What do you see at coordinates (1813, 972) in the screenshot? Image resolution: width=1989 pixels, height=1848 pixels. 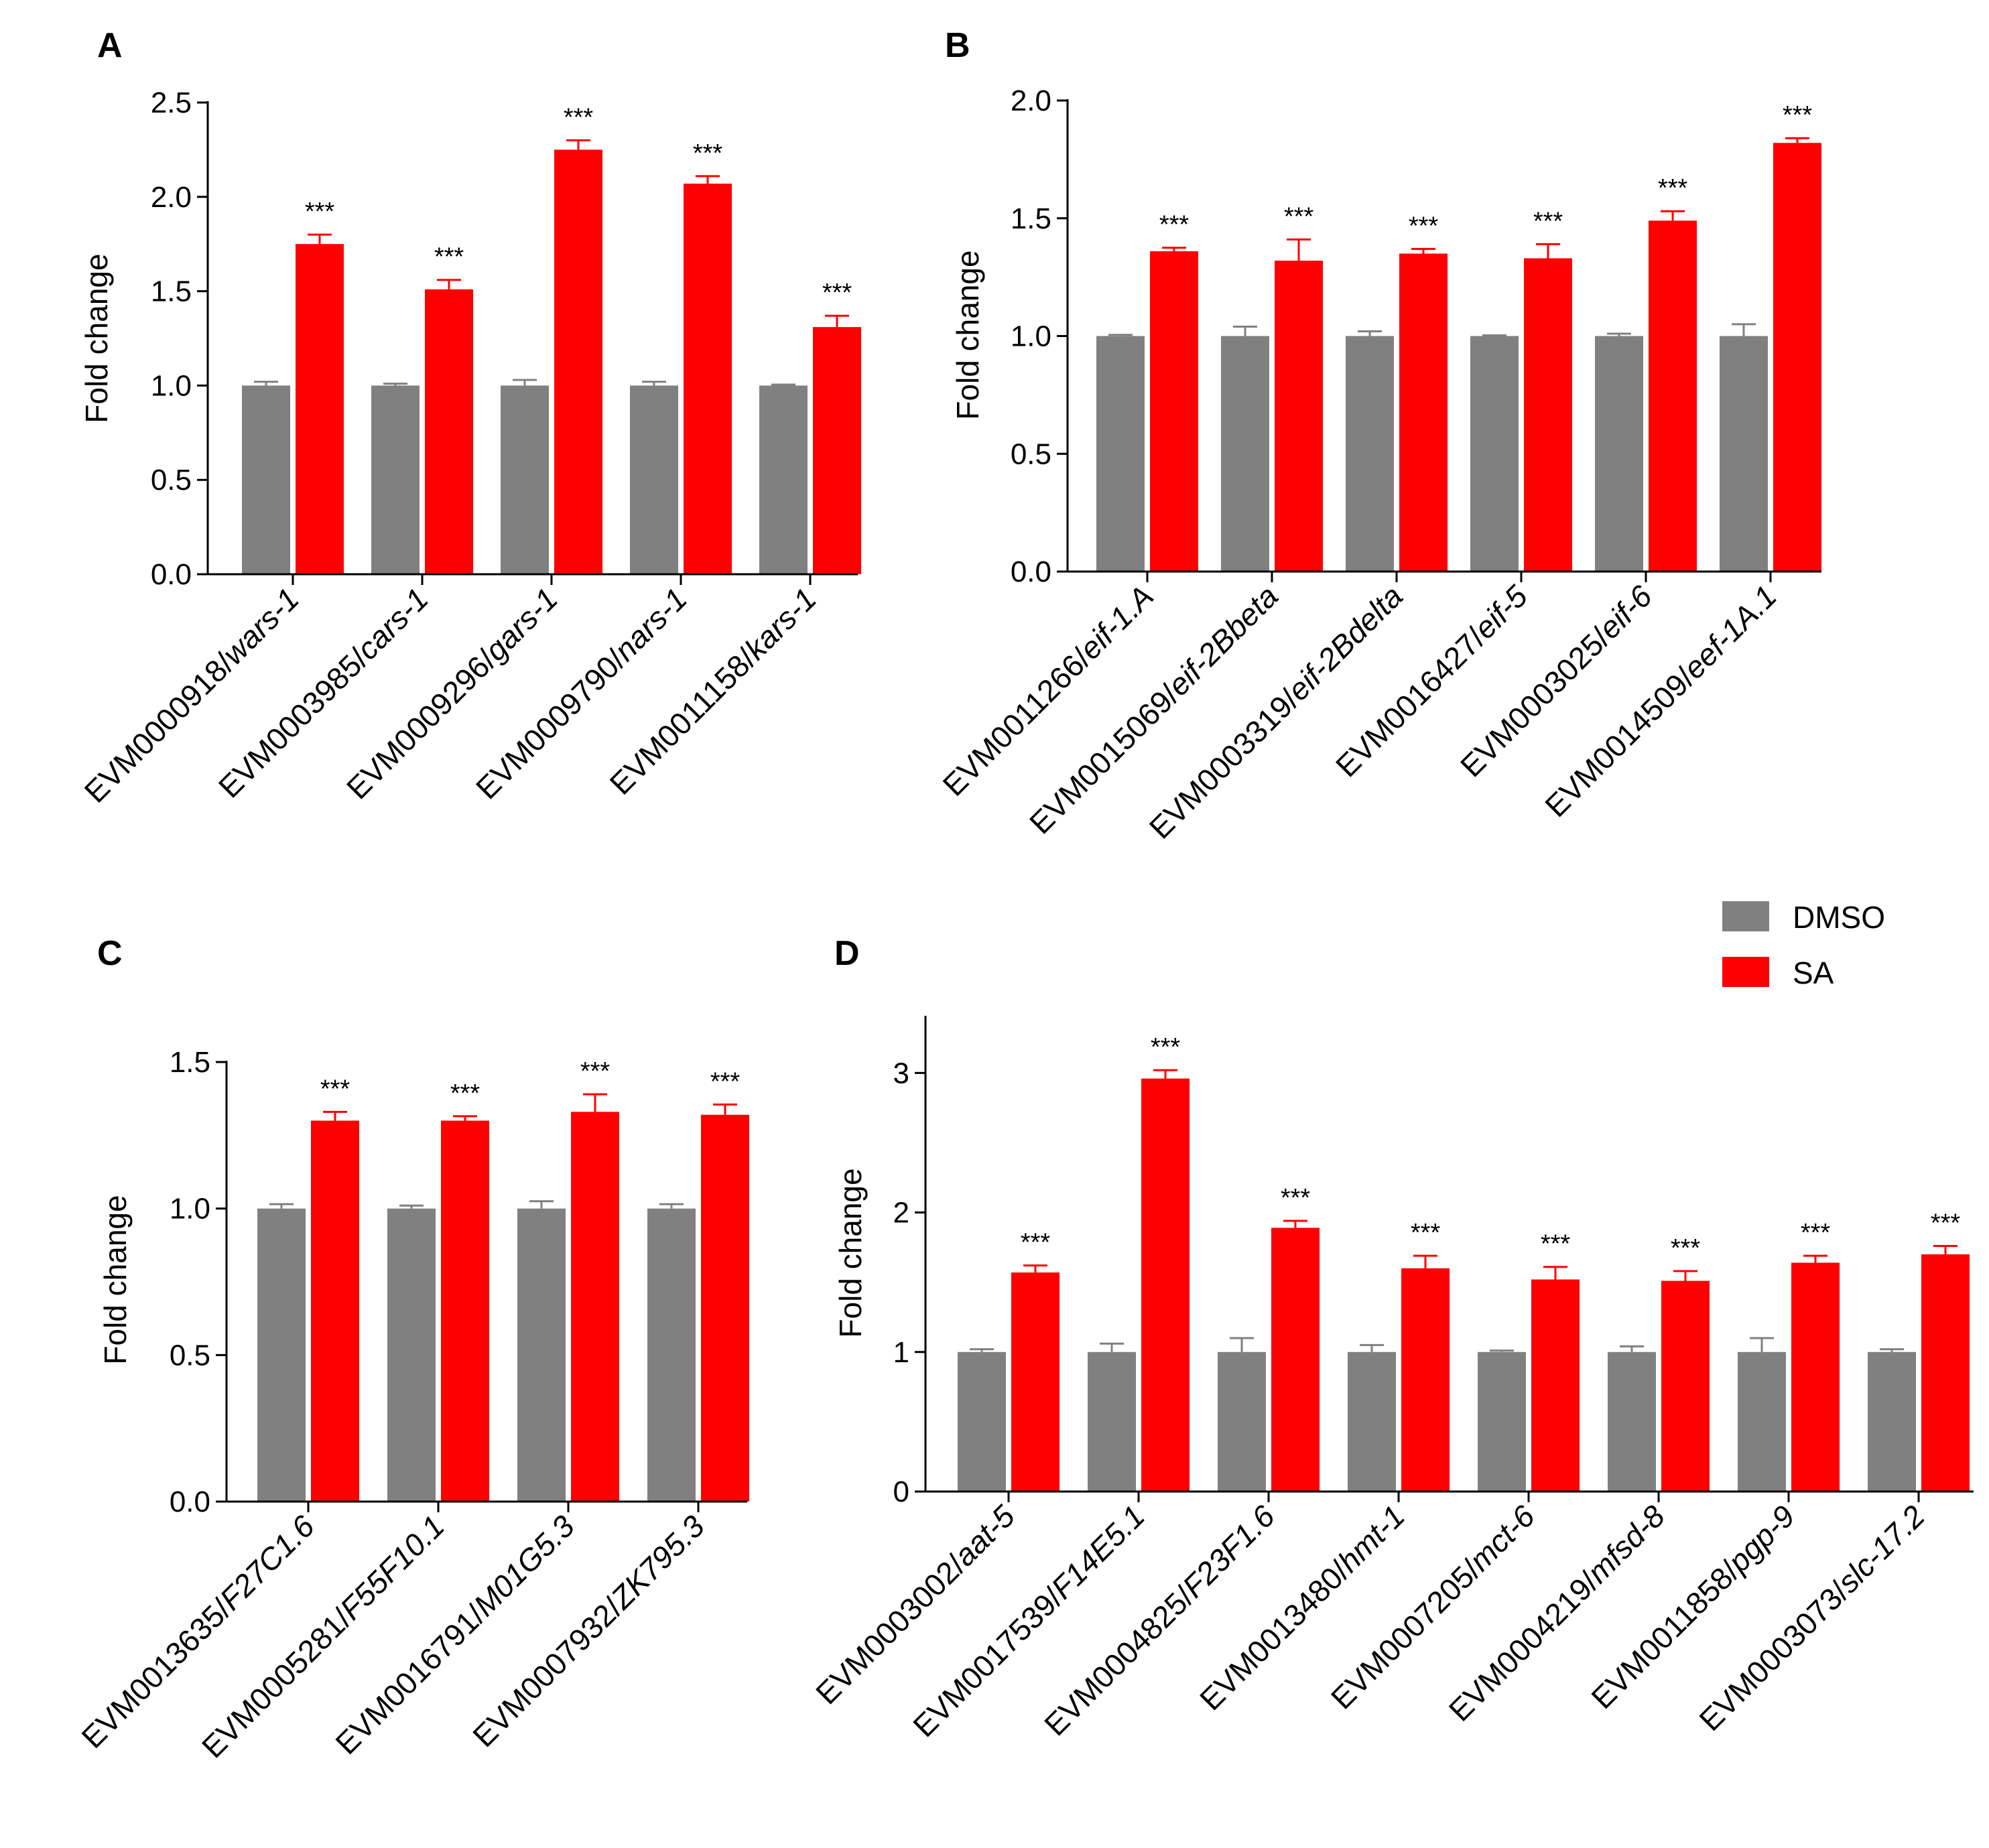 I see `legend-label-sa: SA` at bounding box center [1813, 972].